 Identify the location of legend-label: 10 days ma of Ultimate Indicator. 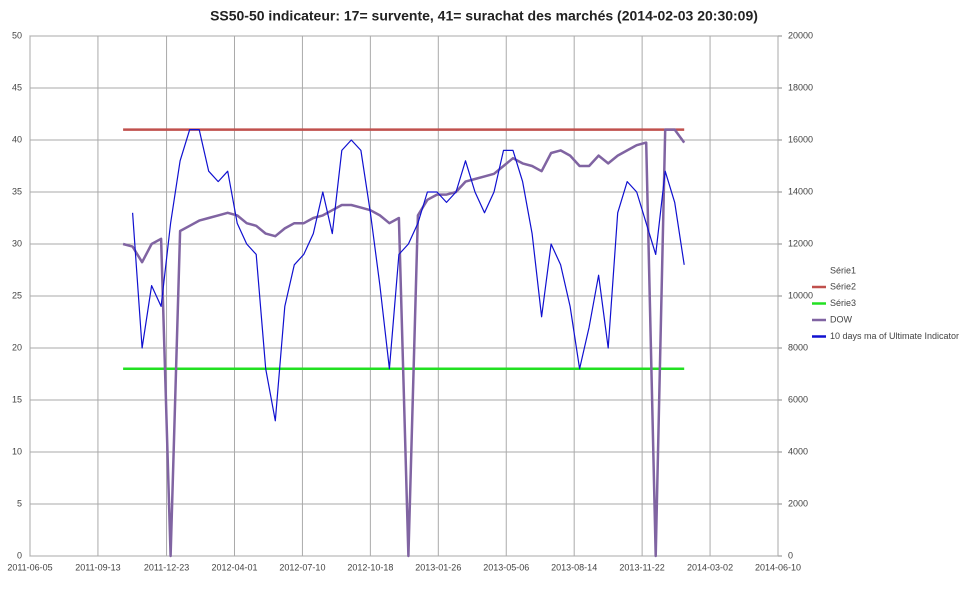
(894, 336).